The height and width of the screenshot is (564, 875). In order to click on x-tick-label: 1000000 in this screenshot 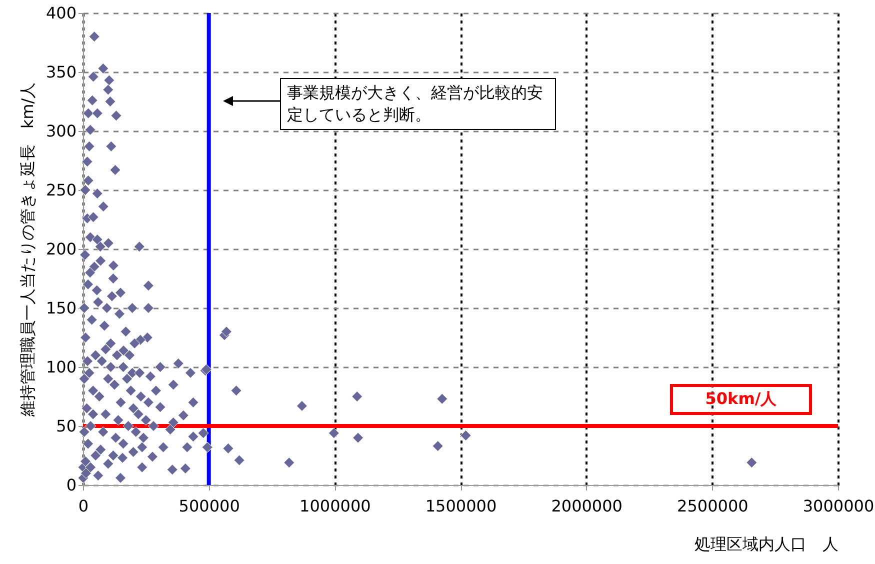, I will do `click(335, 506)`.